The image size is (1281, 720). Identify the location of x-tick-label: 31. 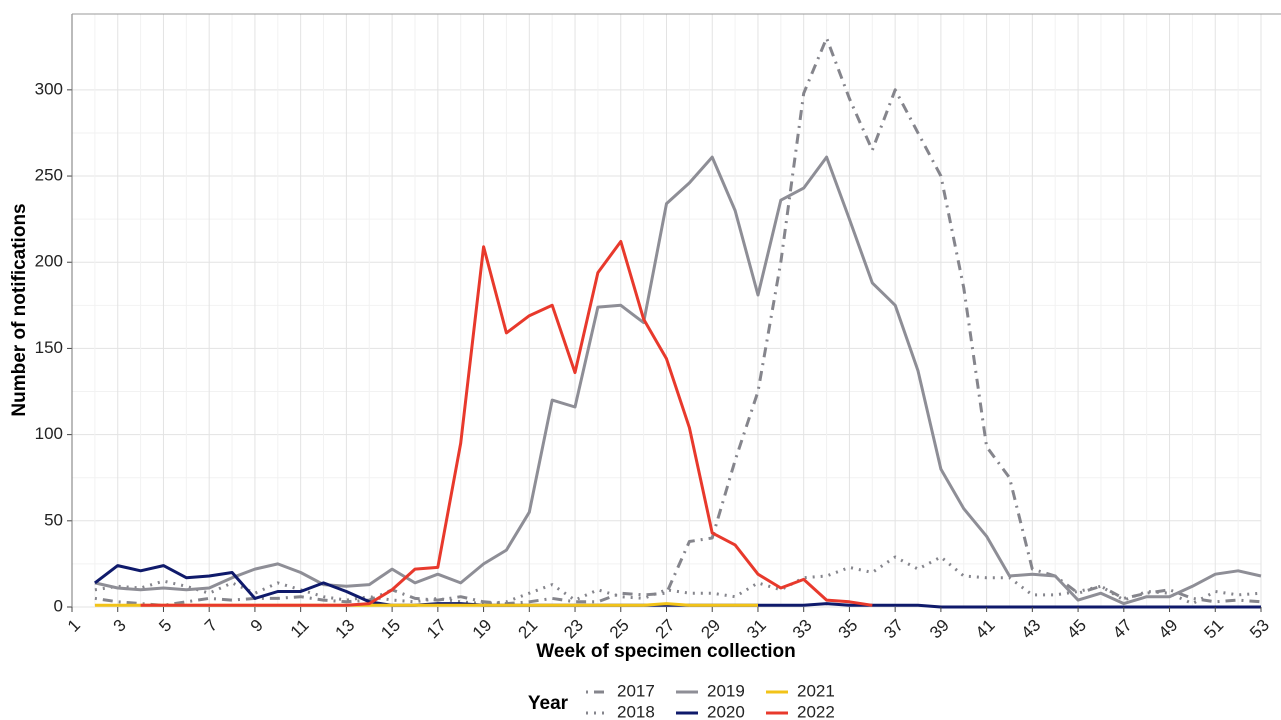
(756, 629).